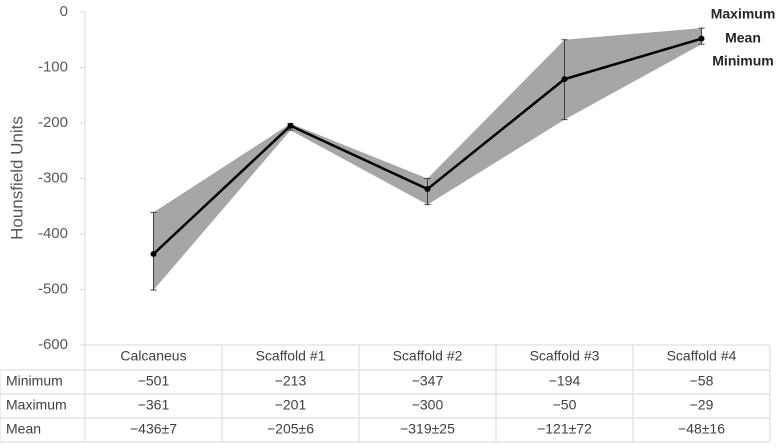  I want to click on table-cell: −436±7, so click(153, 429).